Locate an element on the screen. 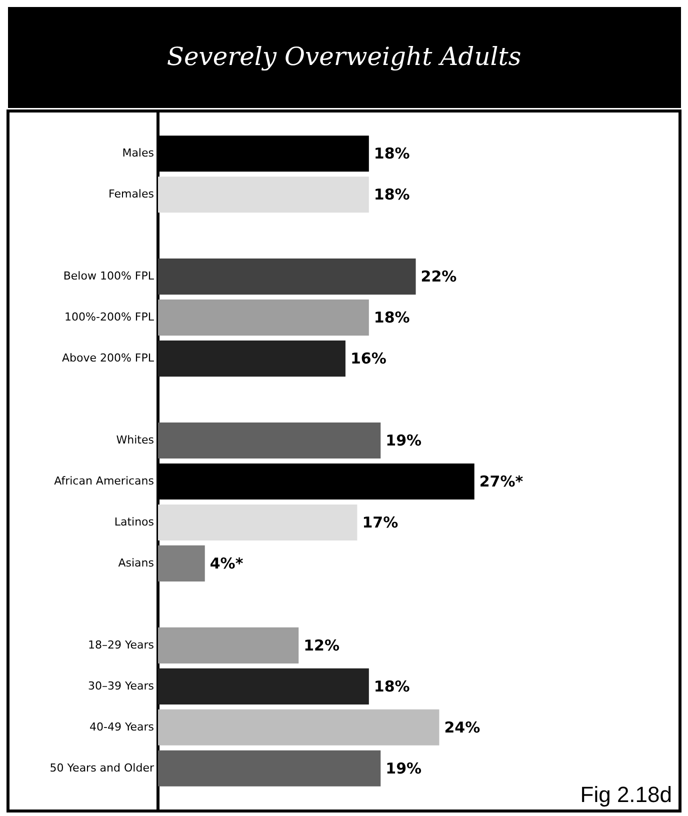 The height and width of the screenshot is (816, 688). data-label: 4%* is located at coordinates (227, 563).